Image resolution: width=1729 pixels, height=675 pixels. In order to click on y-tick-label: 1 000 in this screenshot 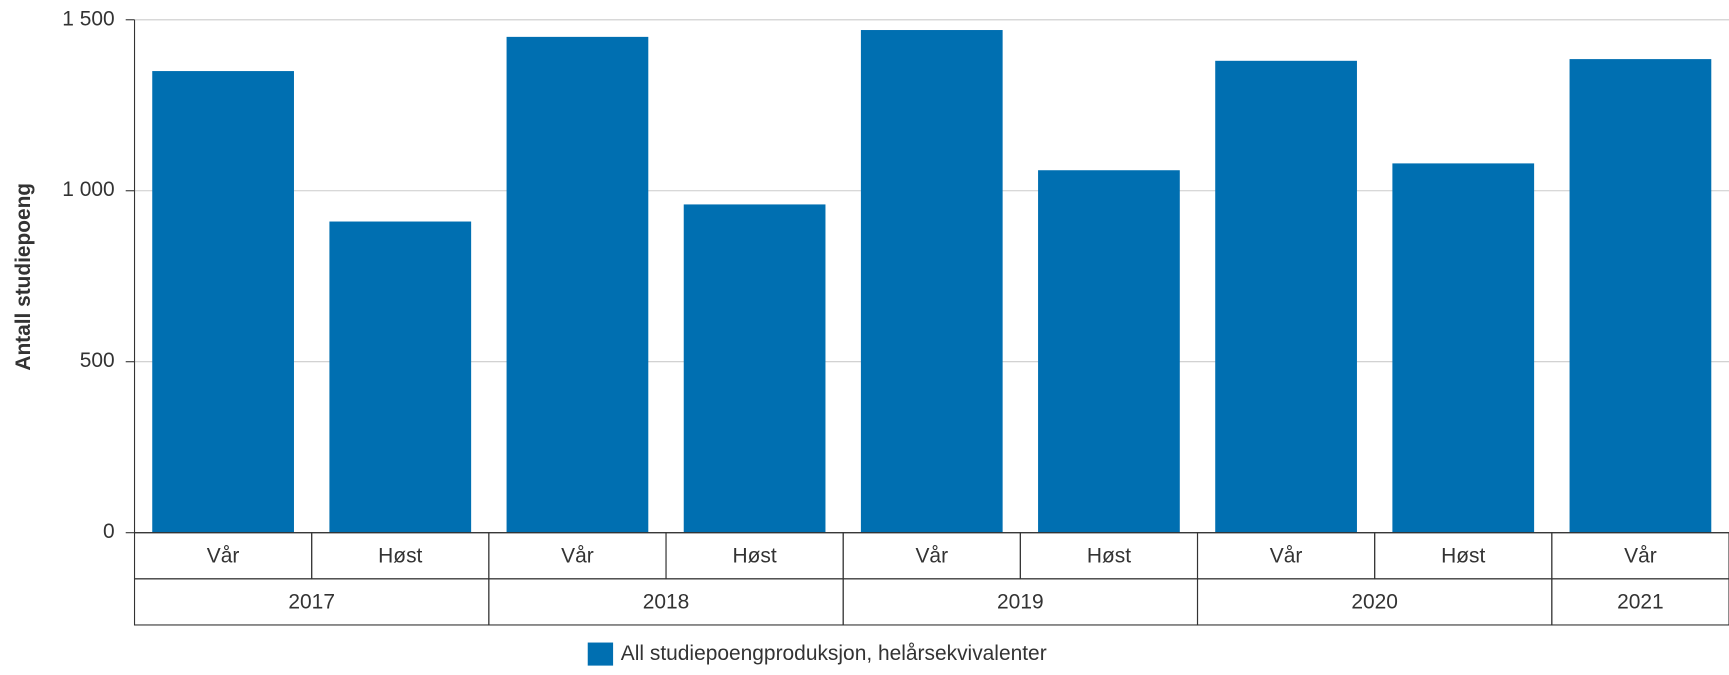, I will do `click(88, 189)`.